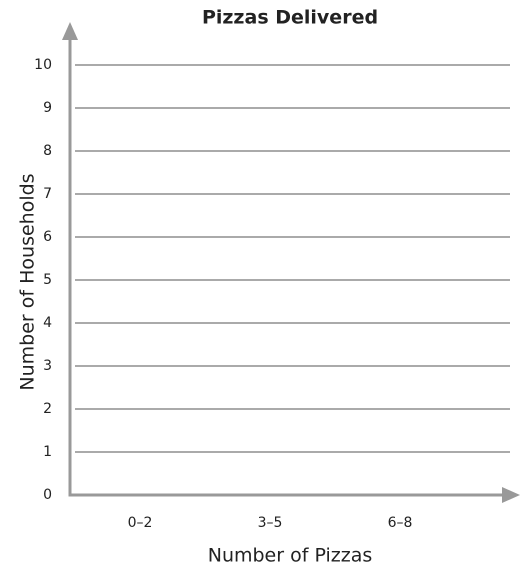  What do you see at coordinates (270, 523) in the screenshot?
I see `x-tick-label: 3–5` at bounding box center [270, 523].